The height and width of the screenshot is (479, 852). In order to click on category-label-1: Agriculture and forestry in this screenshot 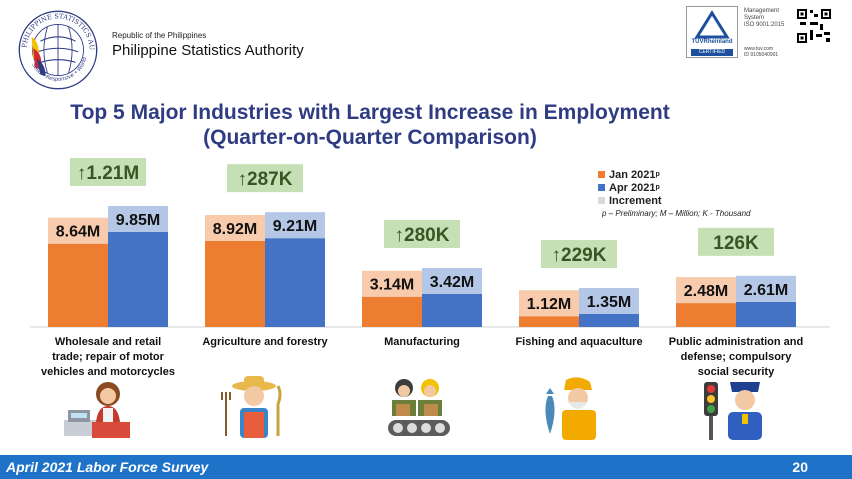, I will do `click(265, 342)`.